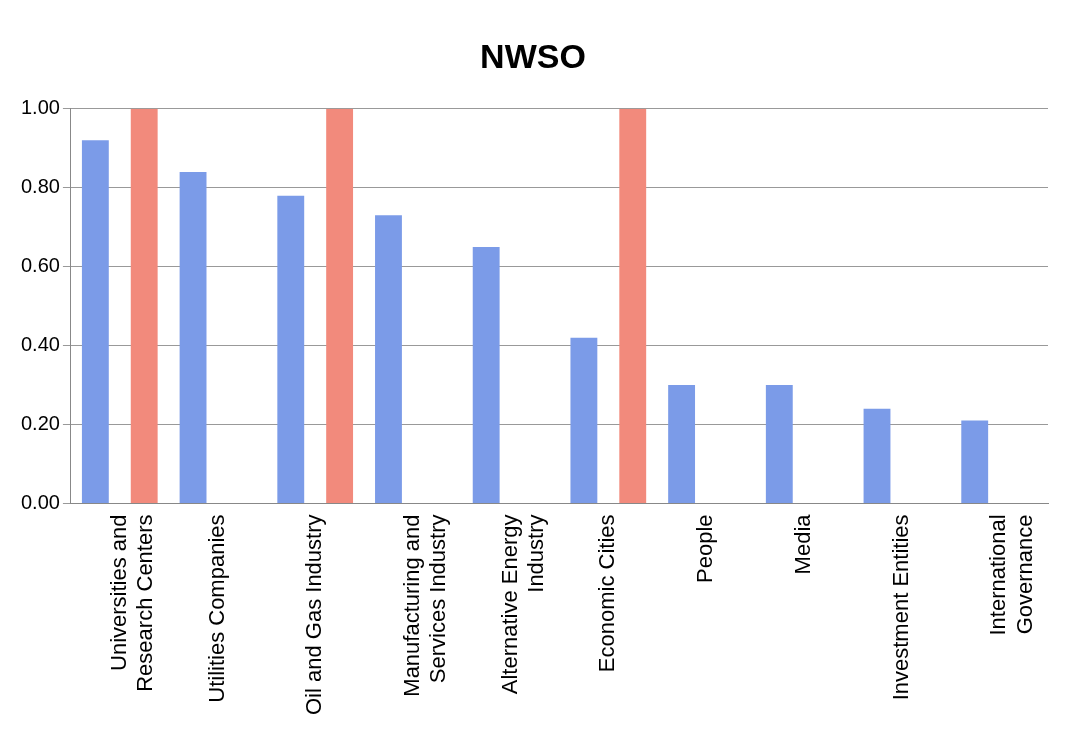 Image resolution: width=1077 pixels, height=738 pixels. What do you see at coordinates (314, 615) in the screenshot?
I see `x-tick-label: Oil and Gas Industry` at bounding box center [314, 615].